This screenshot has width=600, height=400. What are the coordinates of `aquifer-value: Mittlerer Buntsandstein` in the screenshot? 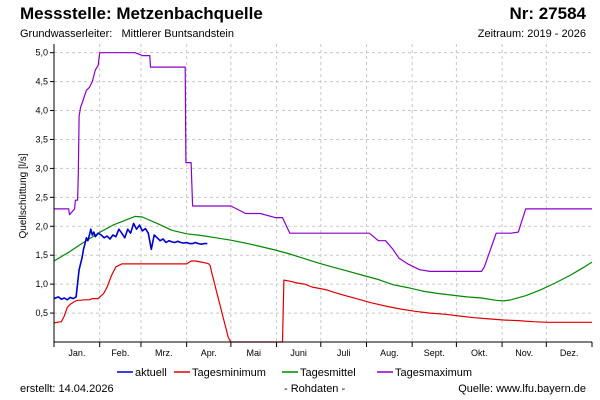 It's located at (178, 34).